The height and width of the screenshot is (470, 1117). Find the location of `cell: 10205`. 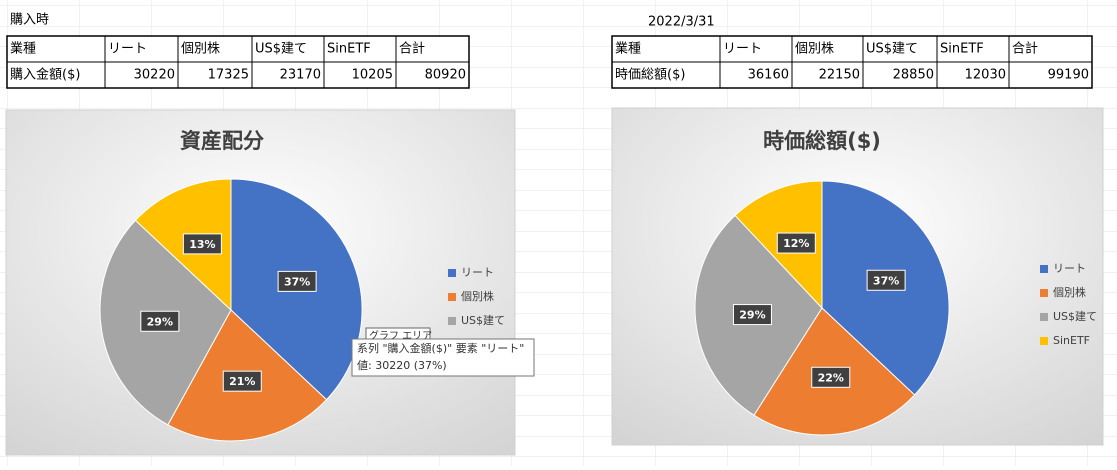

cell: 10205 is located at coordinates (372, 75).